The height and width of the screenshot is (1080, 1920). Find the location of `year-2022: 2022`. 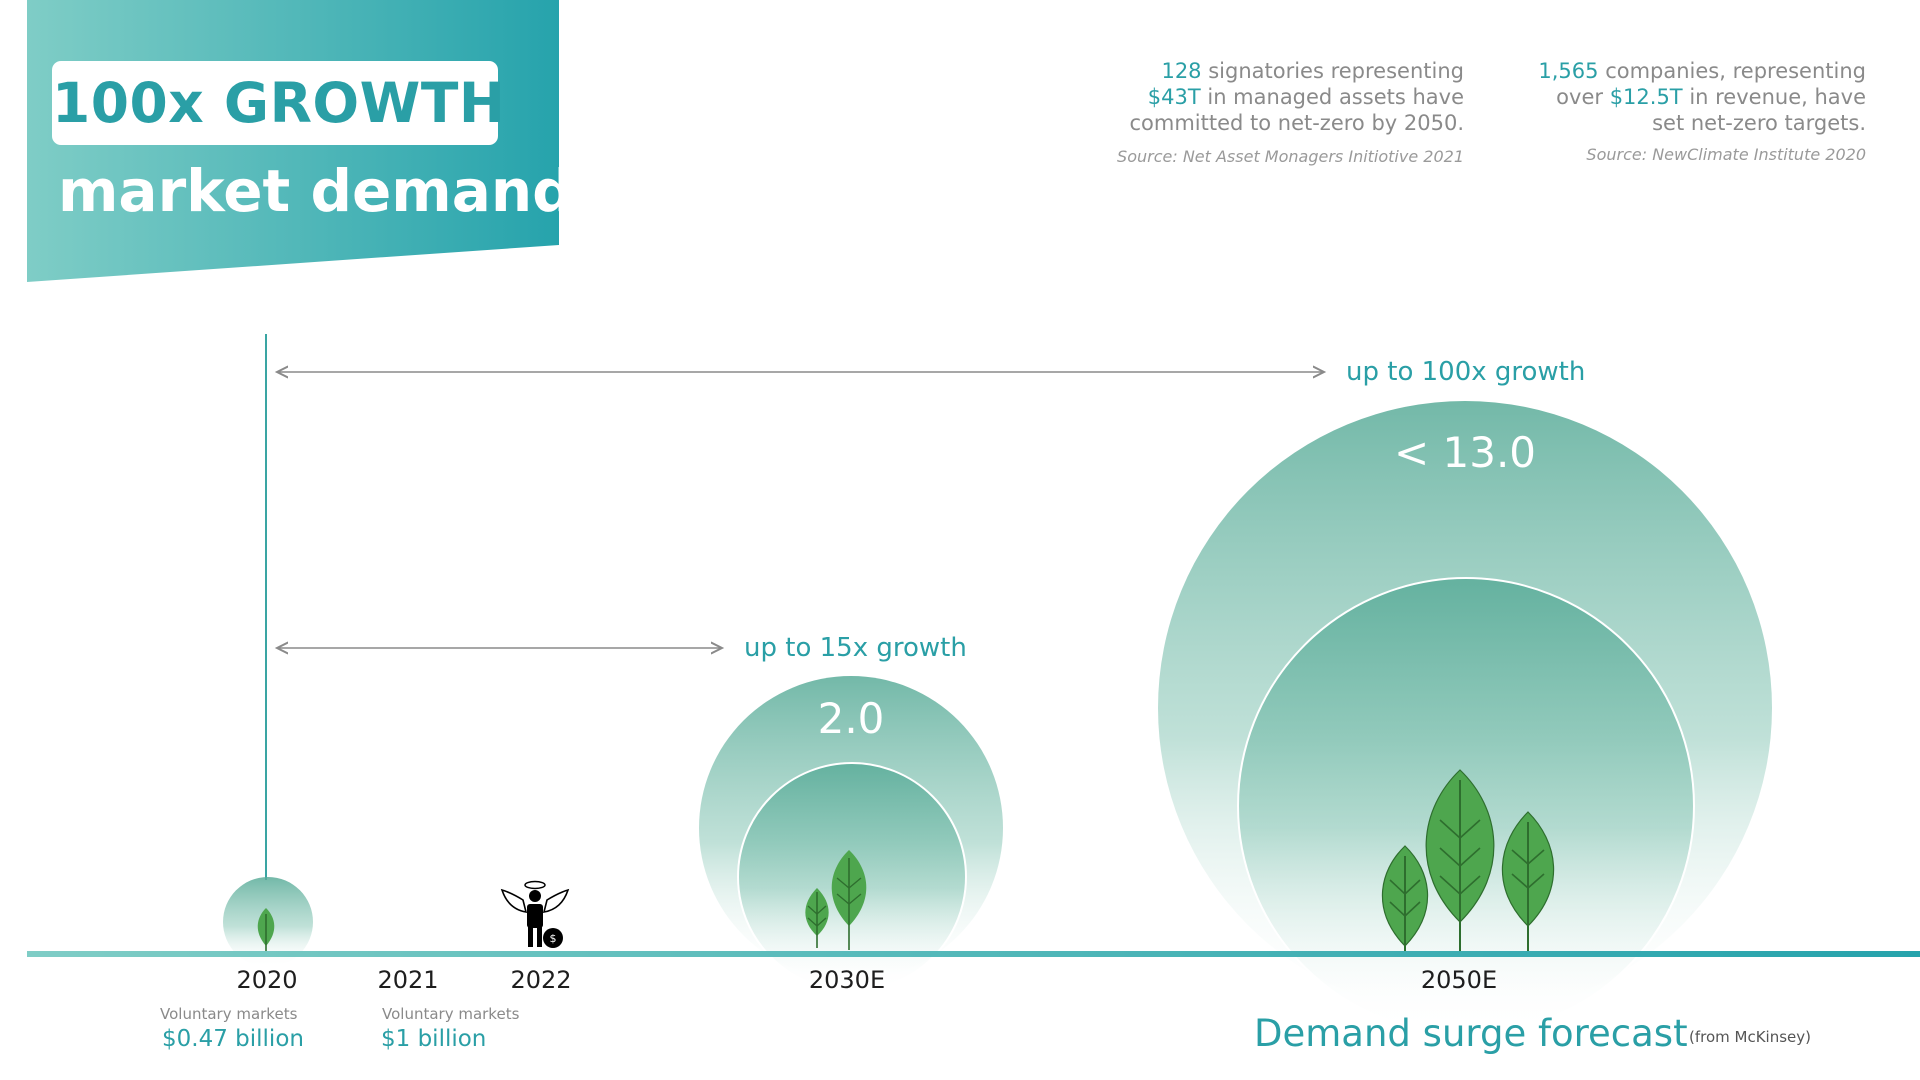

year-2022: 2022 is located at coordinates (541, 980).